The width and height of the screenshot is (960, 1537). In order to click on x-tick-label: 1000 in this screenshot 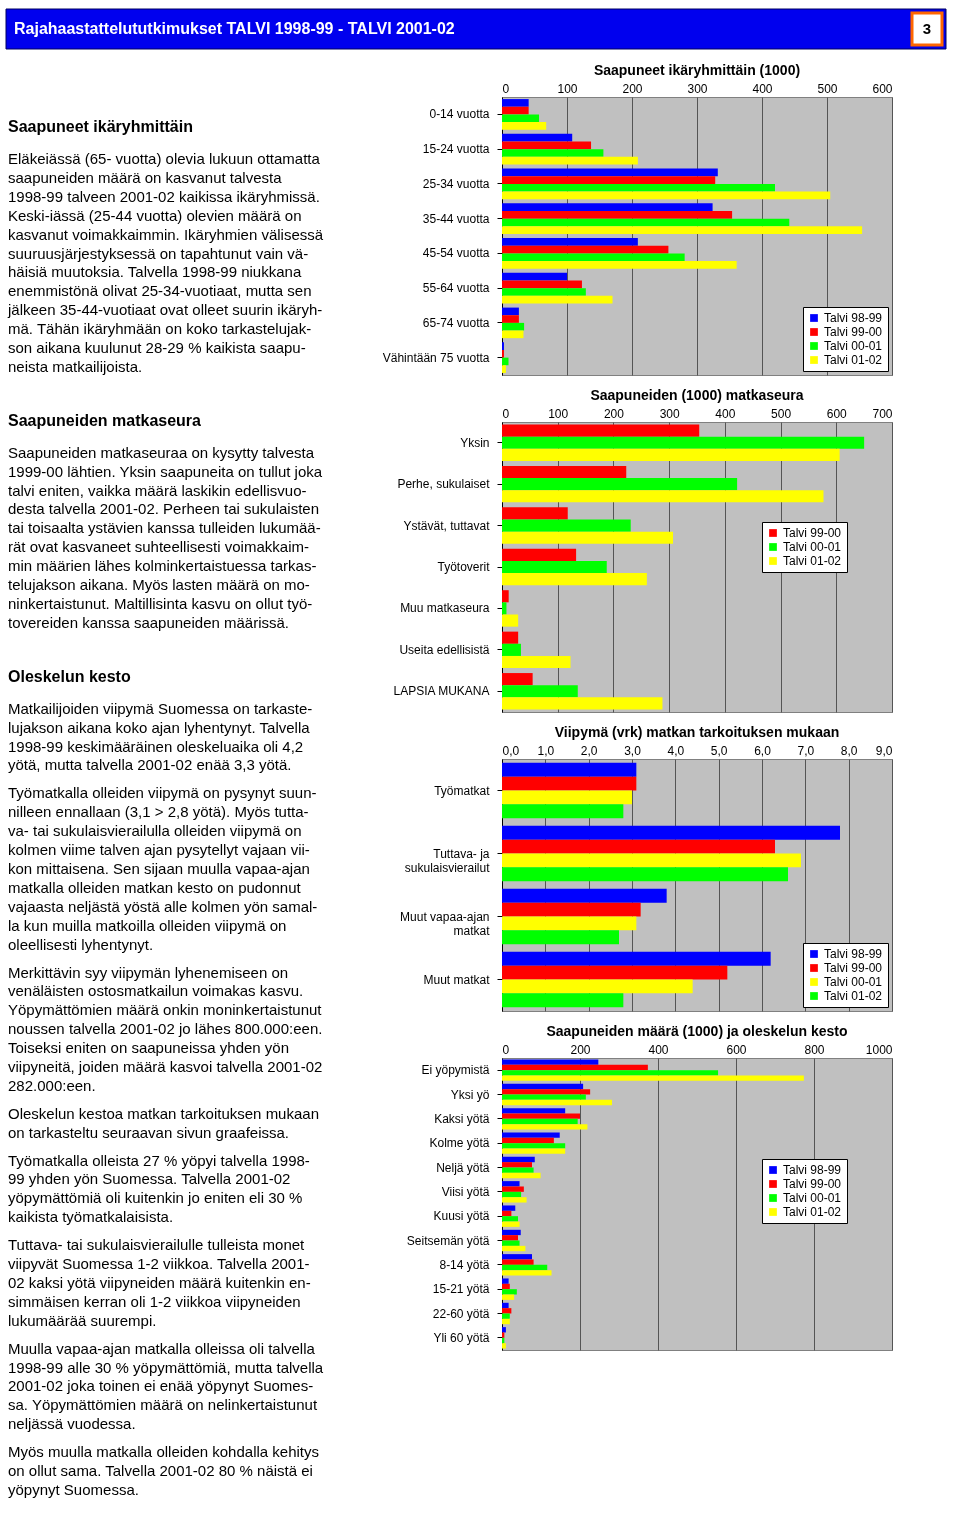, I will do `click(879, 1049)`.